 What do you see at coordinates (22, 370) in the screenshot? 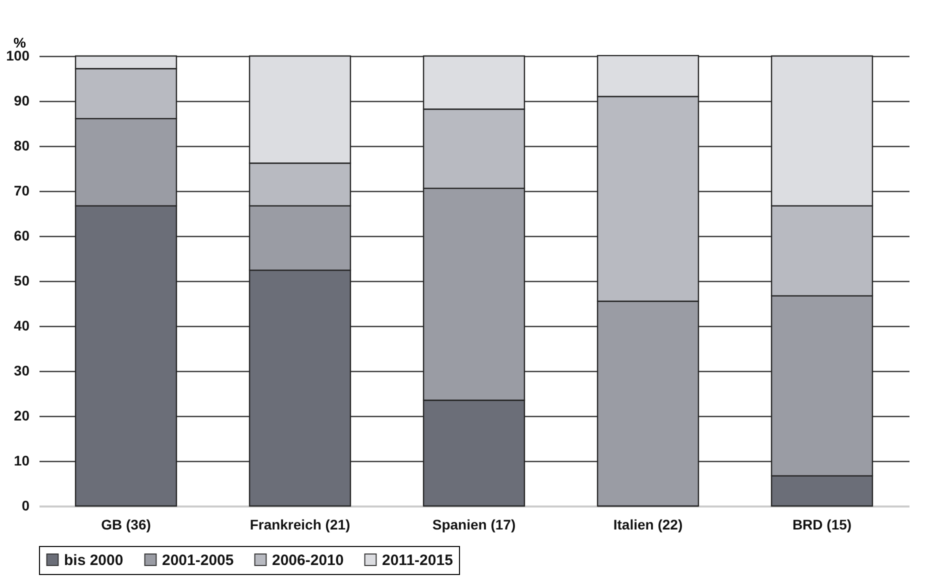
I see `y-tick-label: 30` at bounding box center [22, 370].